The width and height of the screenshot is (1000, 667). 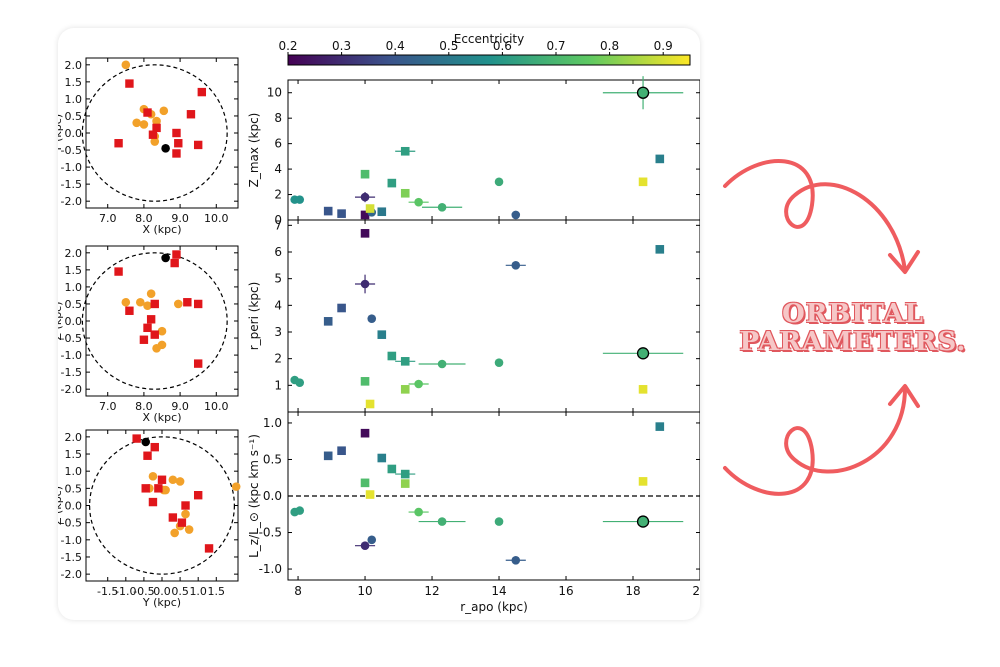 What do you see at coordinates (107, 591) in the screenshot?
I see `xtick-label: -1.5` at bounding box center [107, 591].